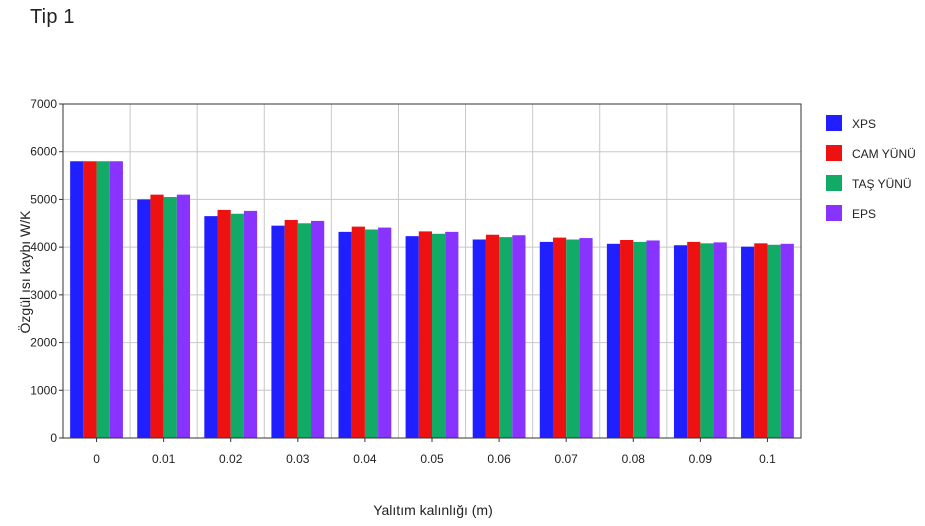 This screenshot has width=925, height=526. What do you see at coordinates (567, 459) in the screenshot?
I see `x-tick-label: 0.07` at bounding box center [567, 459].